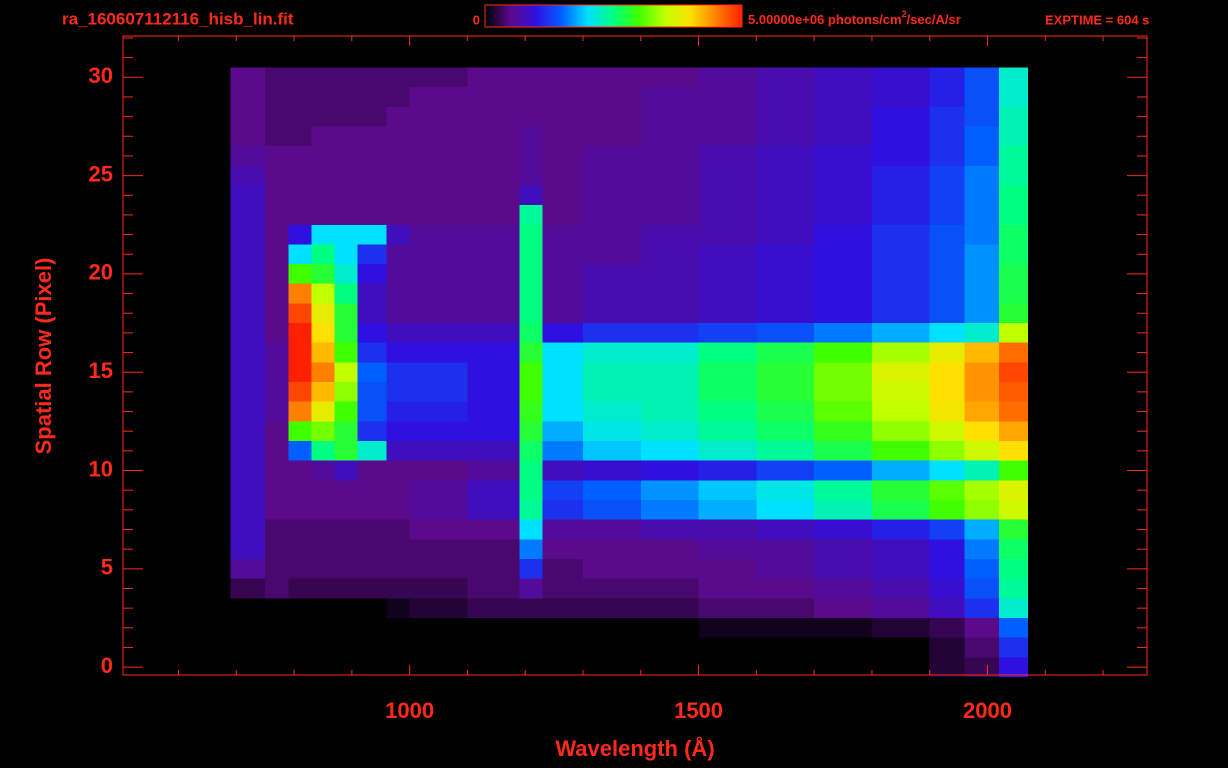 This screenshot has width=1228, height=768. What do you see at coordinates (613, 16) in the screenshot?
I see `colorbar` at bounding box center [613, 16].